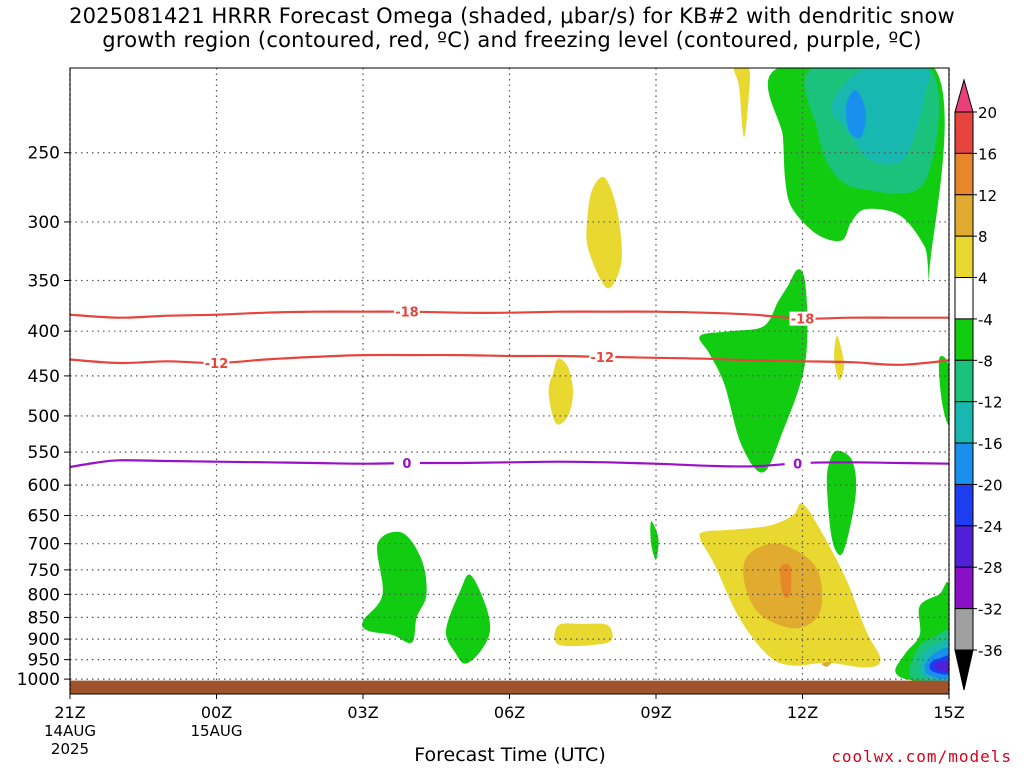 The height and width of the screenshot is (768, 1024). What do you see at coordinates (990, 527) in the screenshot?
I see `colorbar-label: -24` at bounding box center [990, 527].